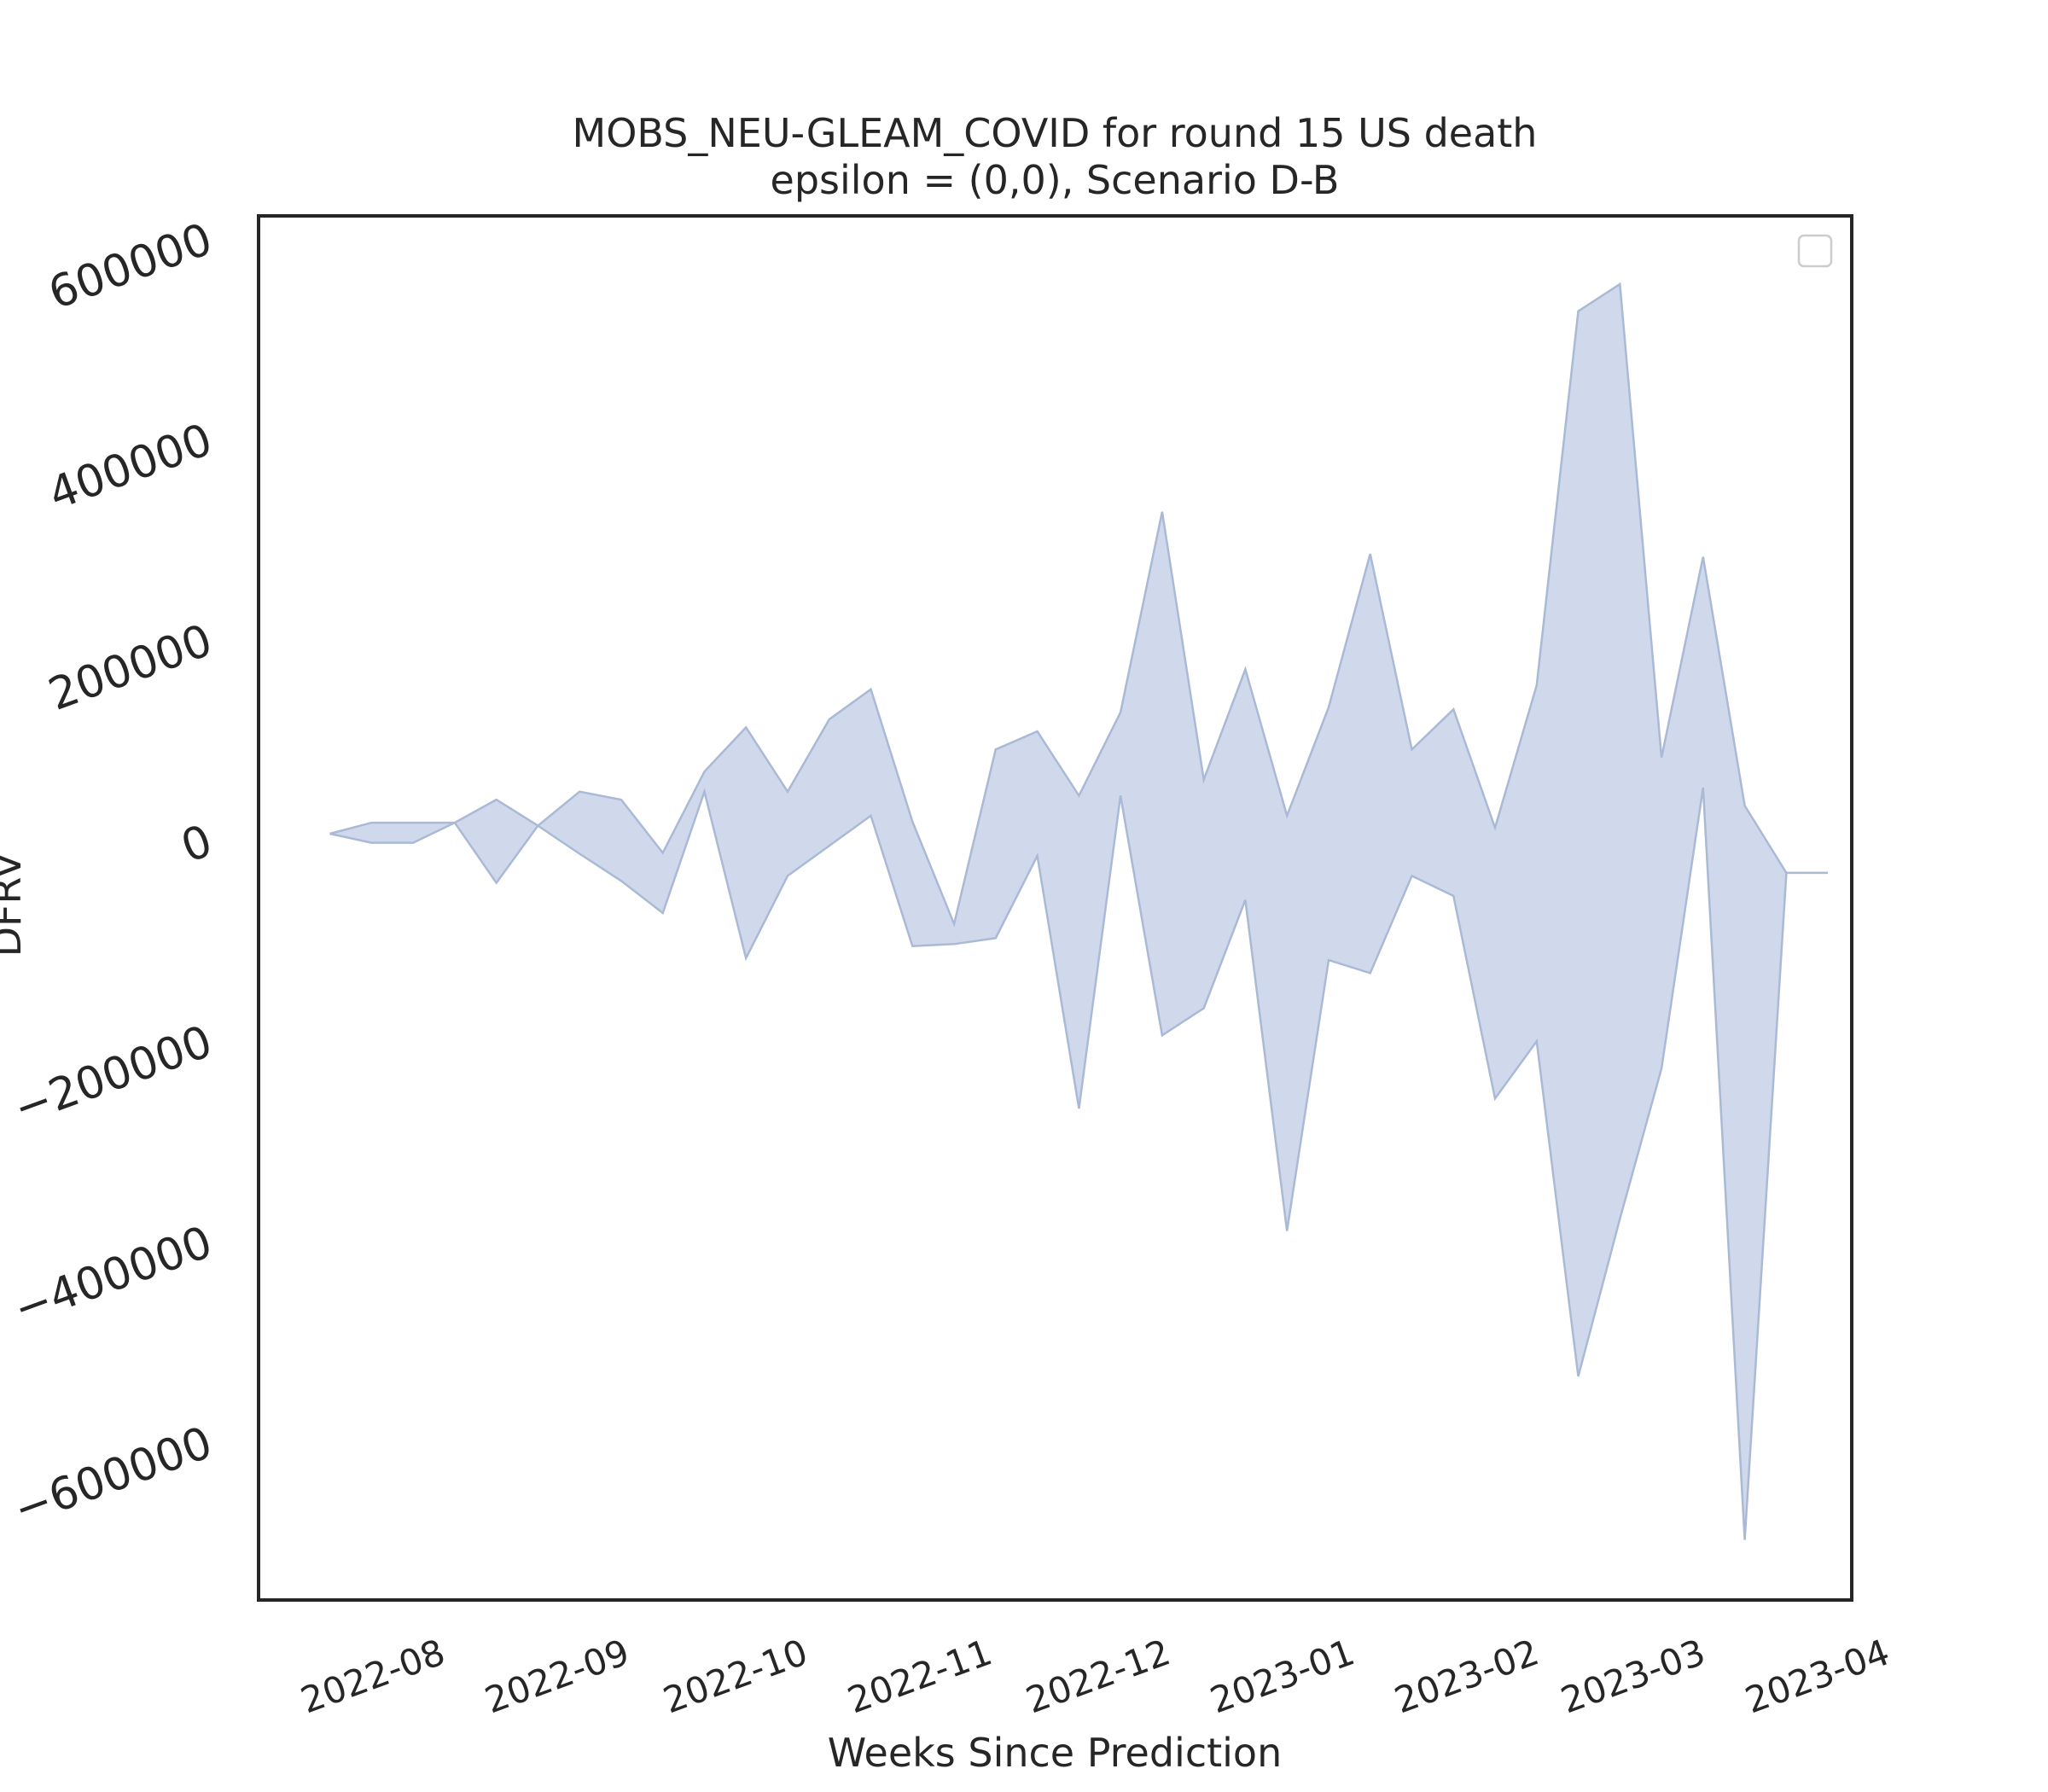 Image resolution: width=2048 pixels, height=1792 pixels. Describe the element at coordinates (1098, 1676) in the screenshot. I see `x-tick-label: 2022-12` at that location.